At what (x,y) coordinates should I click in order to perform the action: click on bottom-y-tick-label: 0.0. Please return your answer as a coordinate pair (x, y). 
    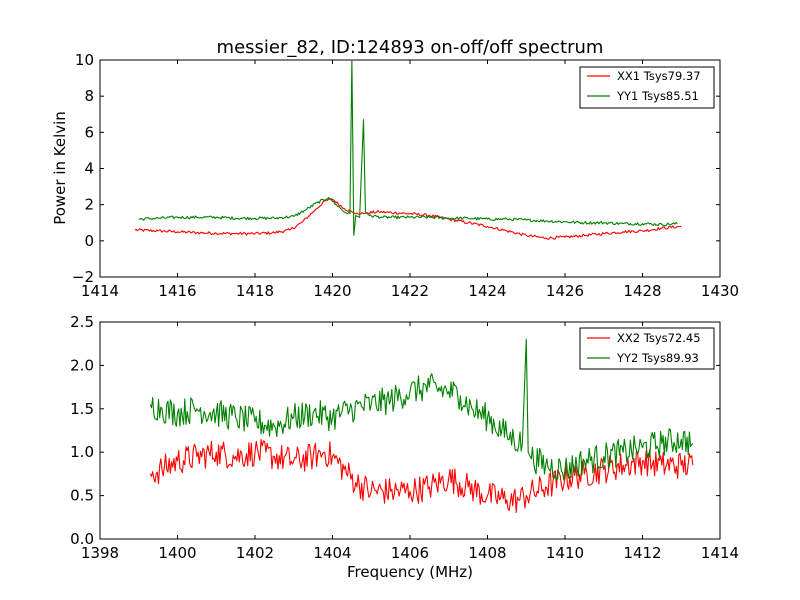
    Looking at the image, I should click on (82, 539).